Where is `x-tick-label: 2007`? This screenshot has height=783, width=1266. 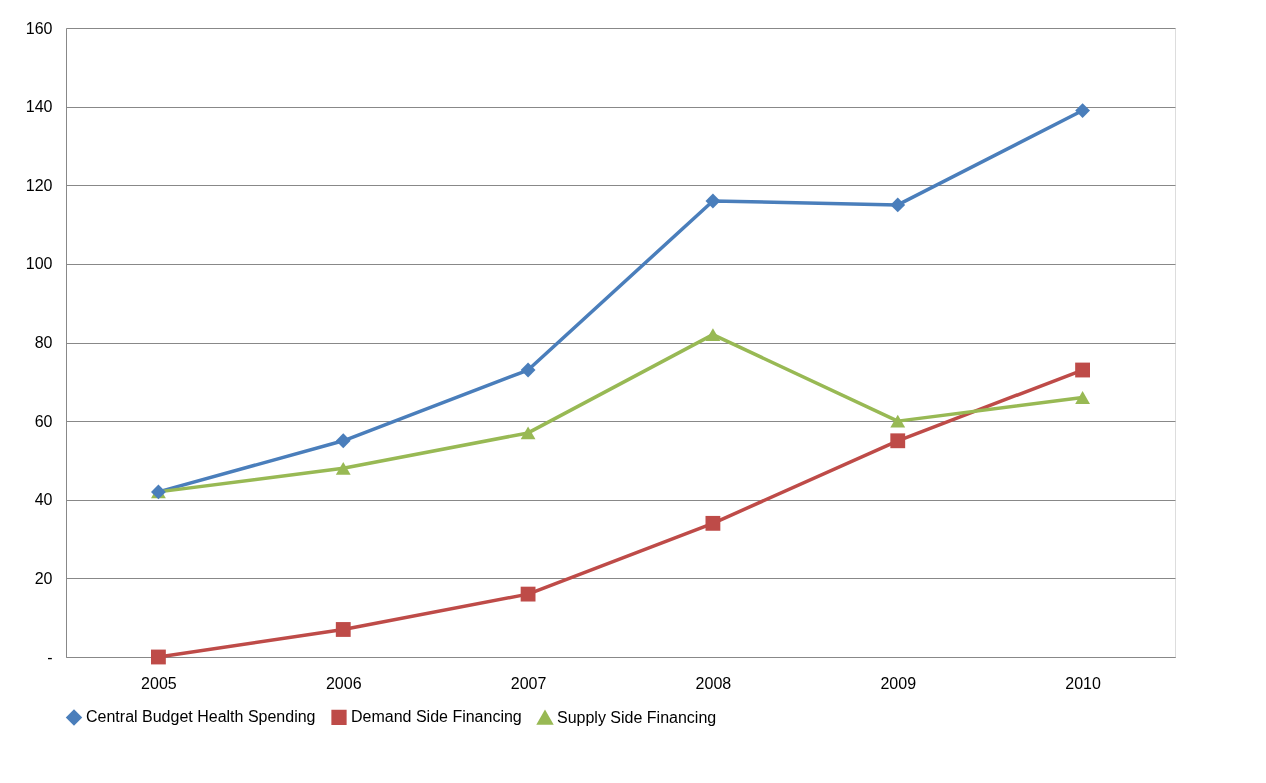
x-tick-label: 2007 is located at coordinates (528, 683).